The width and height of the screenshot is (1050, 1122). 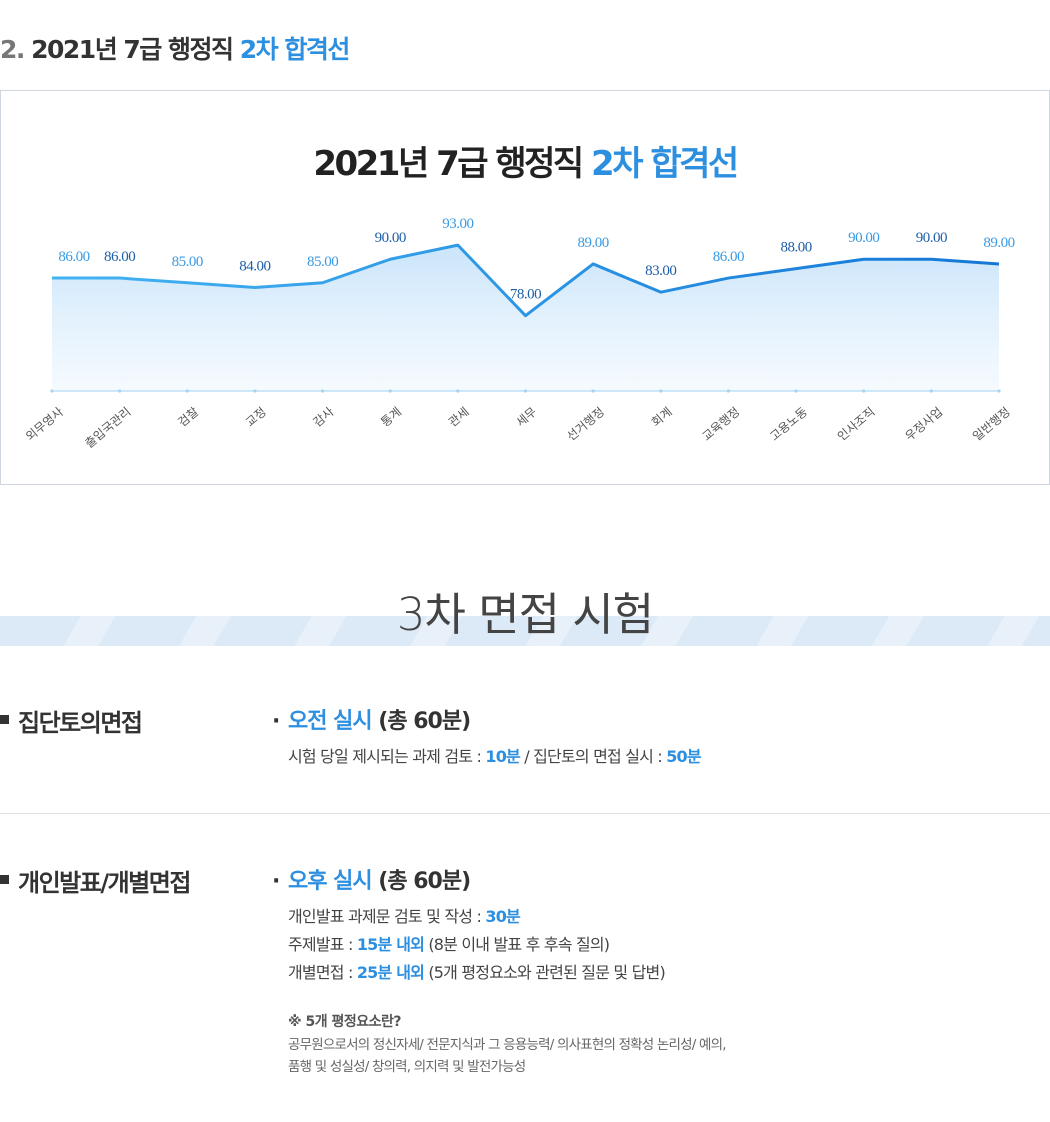 What do you see at coordinates (295, 49) in the screenshot?
I see `section-heading-accent: 2차 합격선` at bounding box center [295, 49].